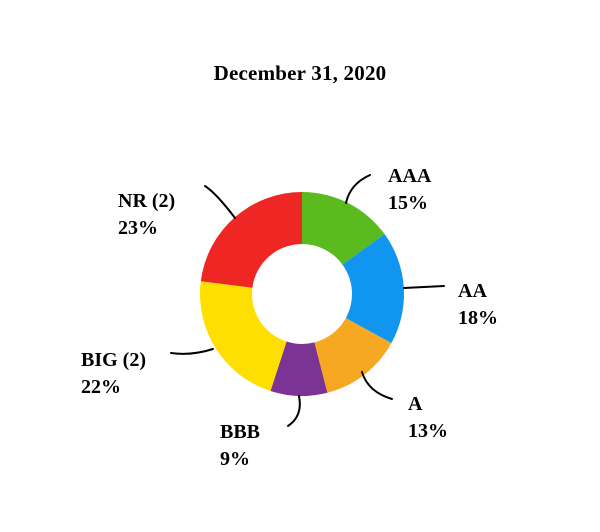 The height and width of the screenshot is (532, 600). What do you see at coordinates (408, 203) in the screenshot?
I see `slice-label-aaa-pct: 15%` at bounding box center [408, 203].